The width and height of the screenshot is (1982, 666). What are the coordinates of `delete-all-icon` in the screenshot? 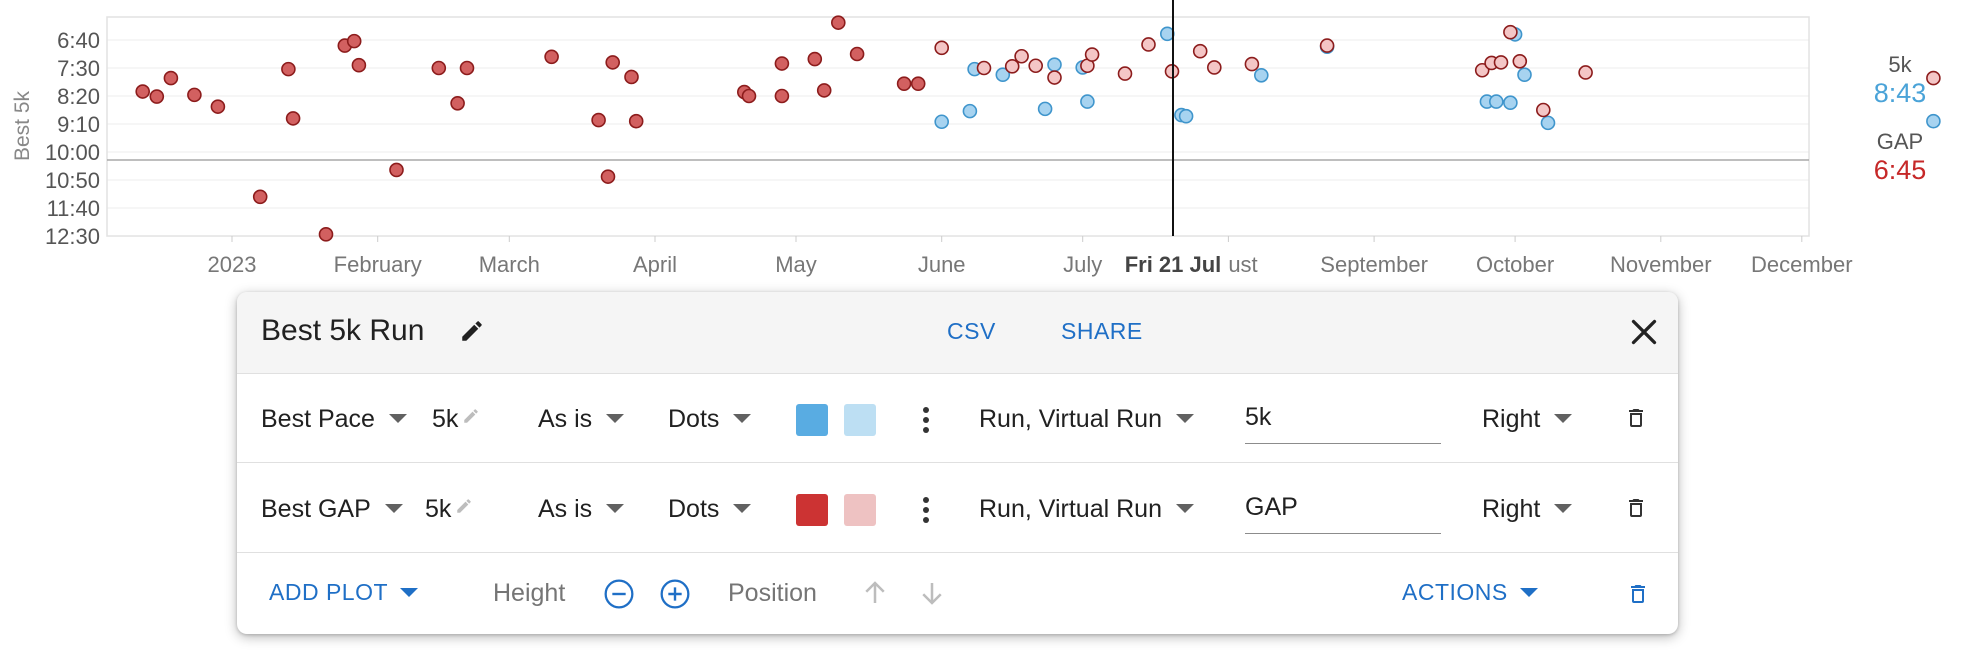 It's located at (1638, 596).